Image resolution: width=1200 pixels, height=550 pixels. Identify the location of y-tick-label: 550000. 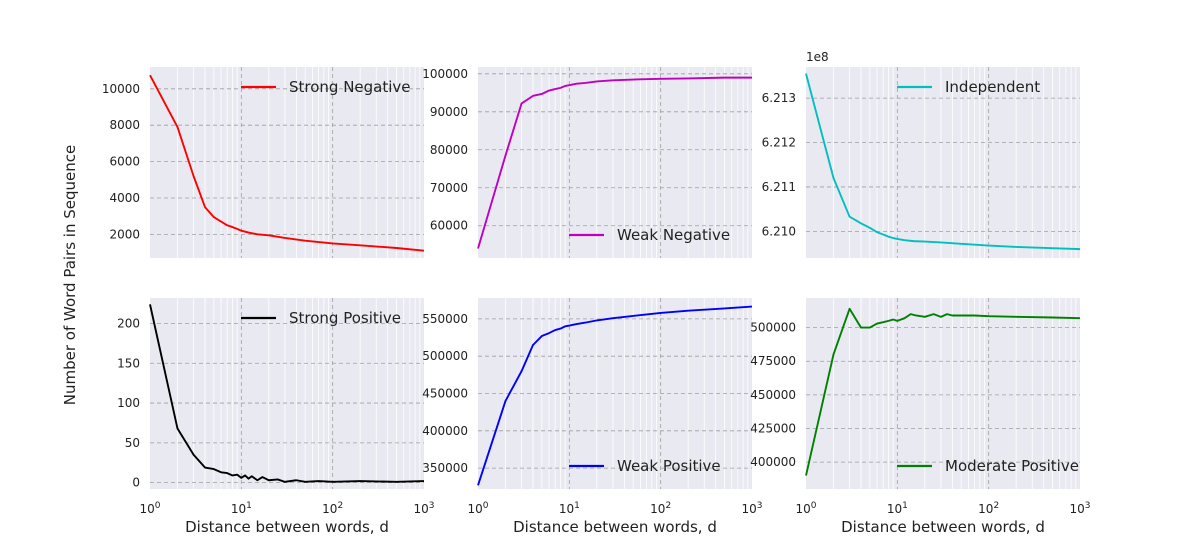
(445, 319).